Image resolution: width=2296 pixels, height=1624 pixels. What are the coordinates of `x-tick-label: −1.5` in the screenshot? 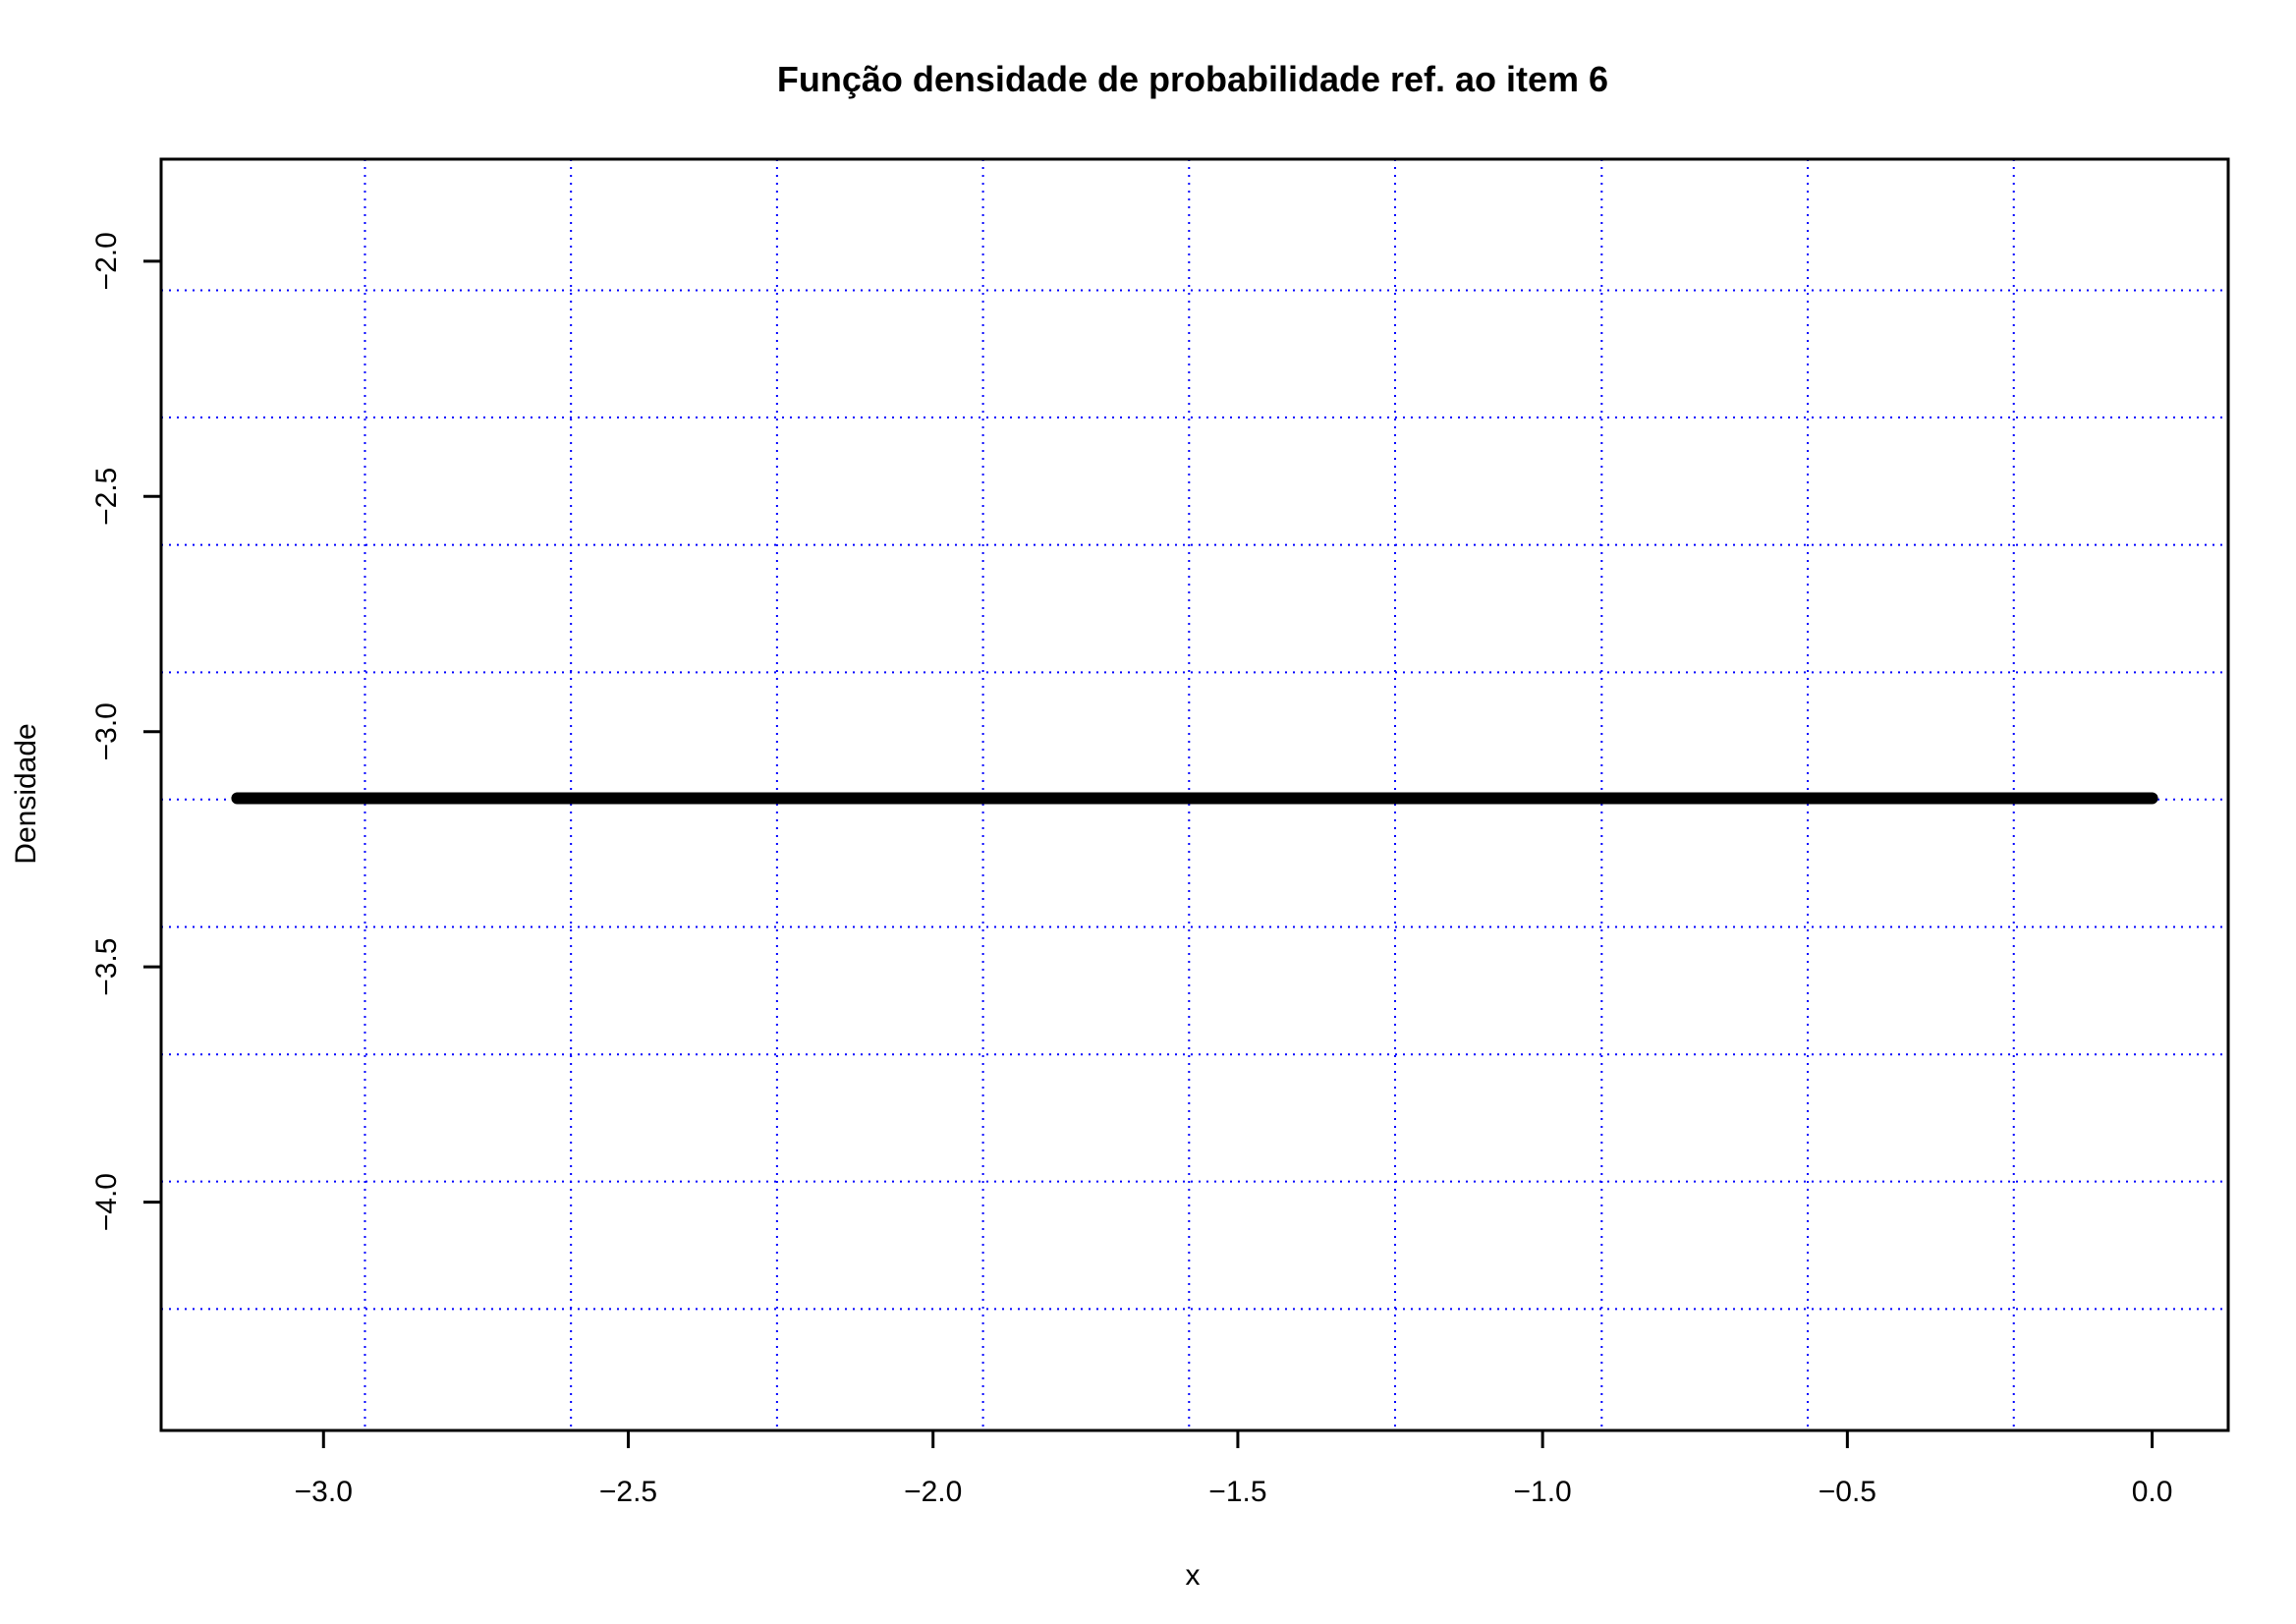 It's located at (1237, 1492).